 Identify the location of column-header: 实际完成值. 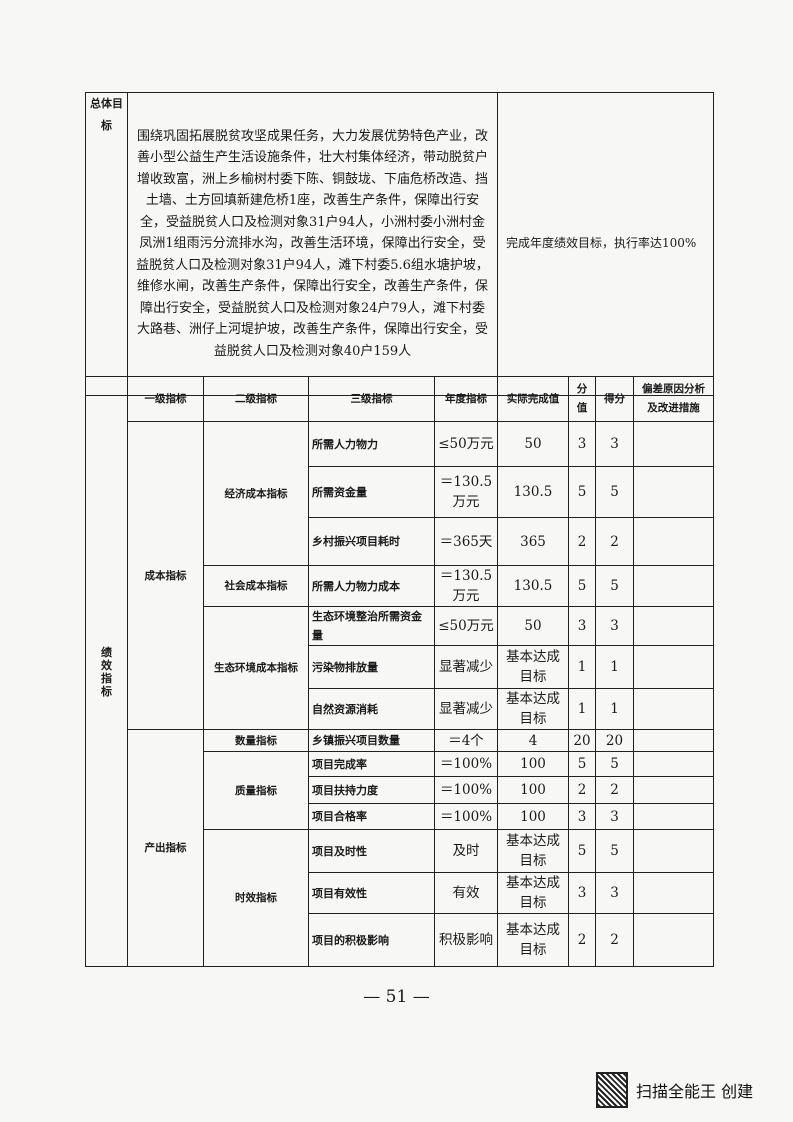
(533, 399).